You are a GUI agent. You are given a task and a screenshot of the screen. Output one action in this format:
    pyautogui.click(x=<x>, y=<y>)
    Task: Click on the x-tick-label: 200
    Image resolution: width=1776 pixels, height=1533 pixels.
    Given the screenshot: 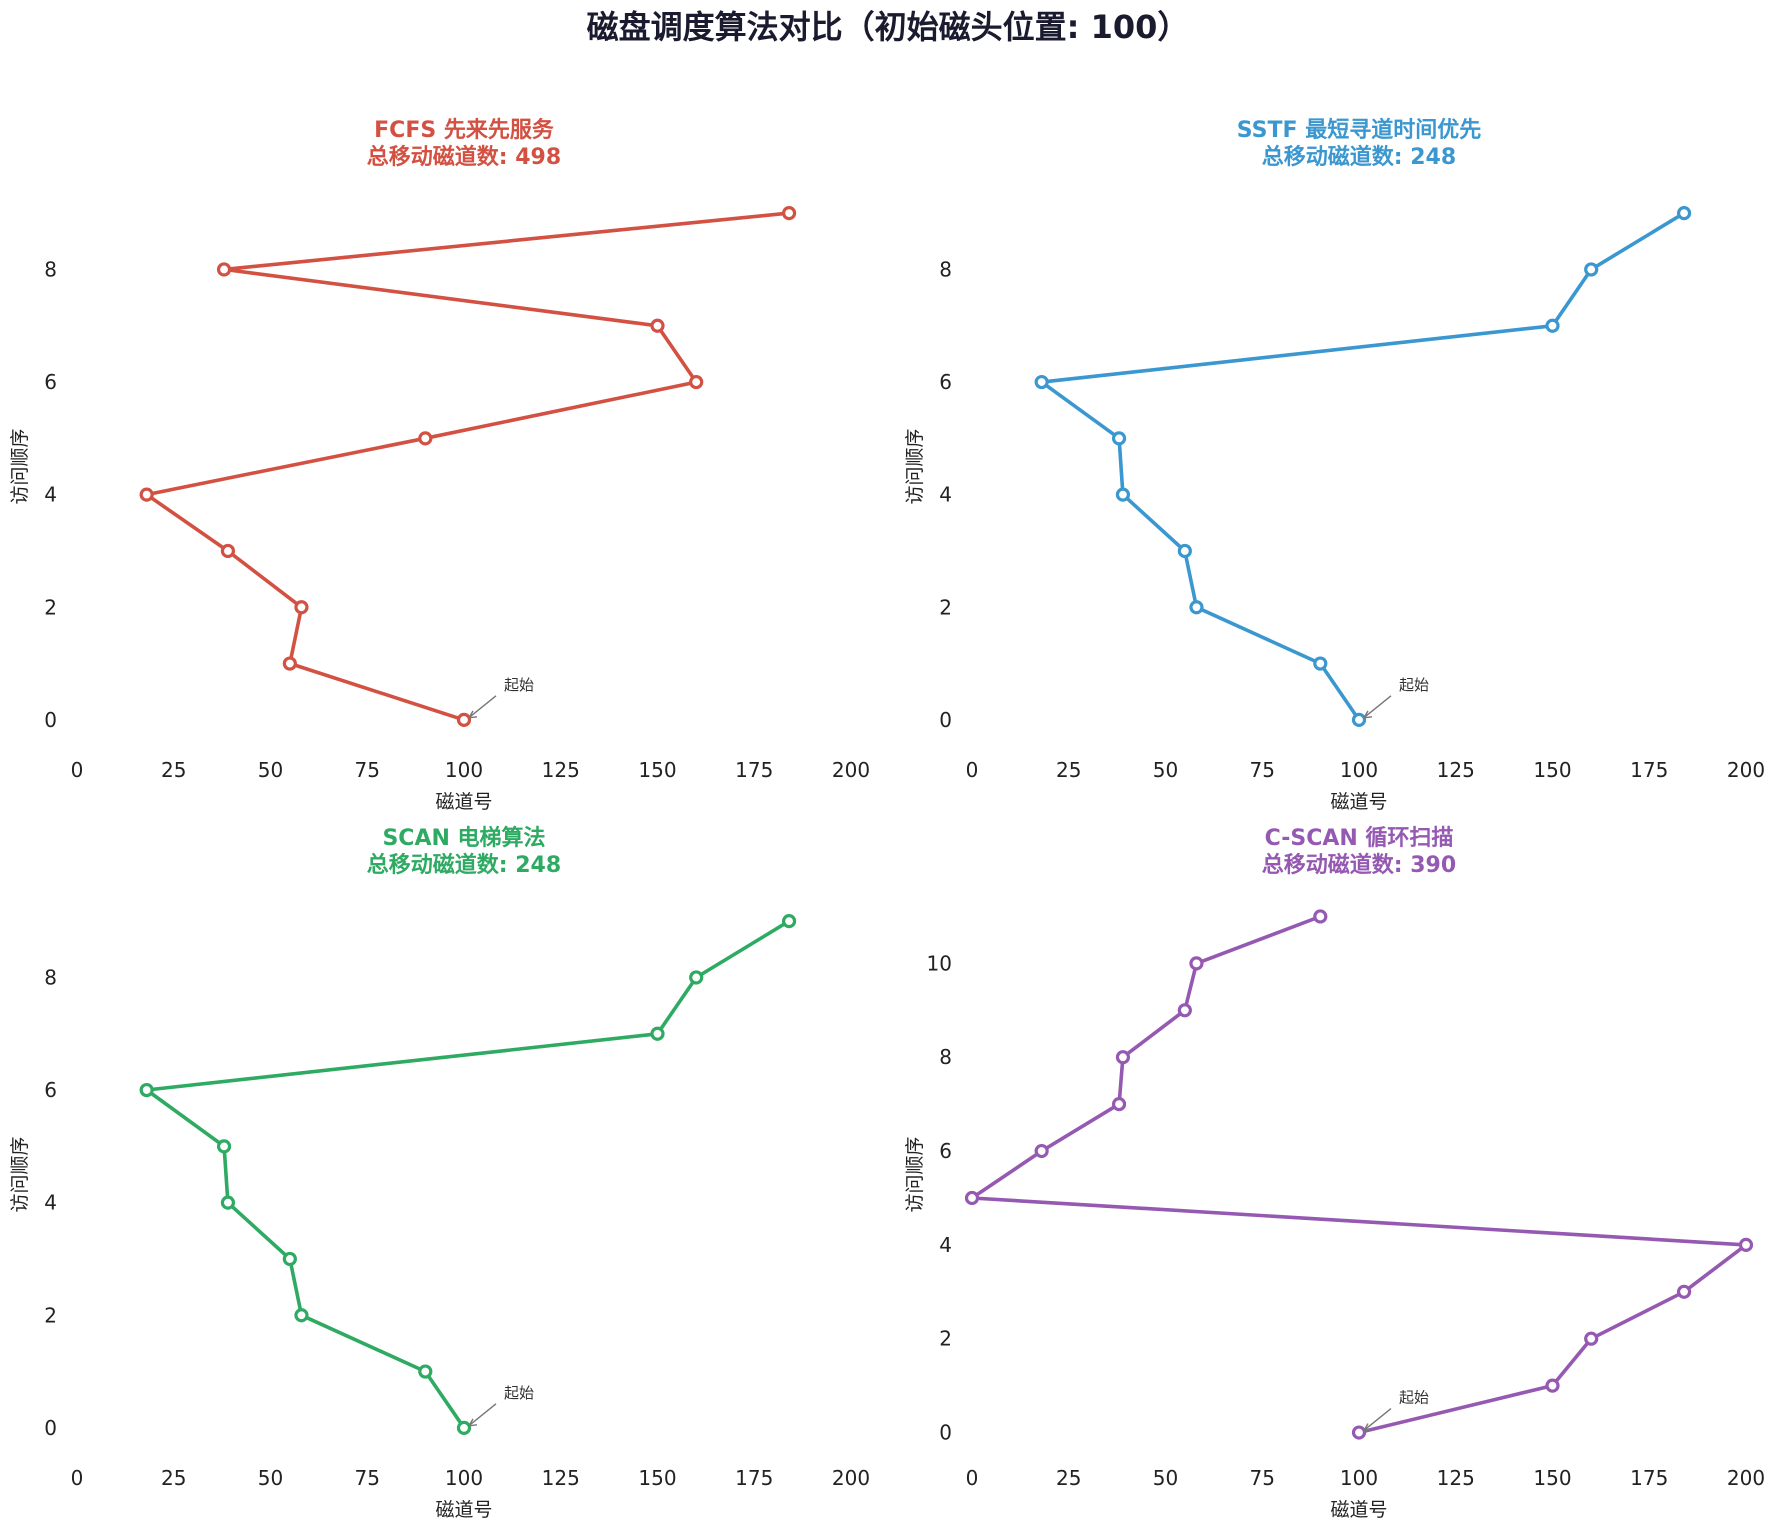 What is the action you would take?
    pyautogui.click(x=851, y=1478)
    